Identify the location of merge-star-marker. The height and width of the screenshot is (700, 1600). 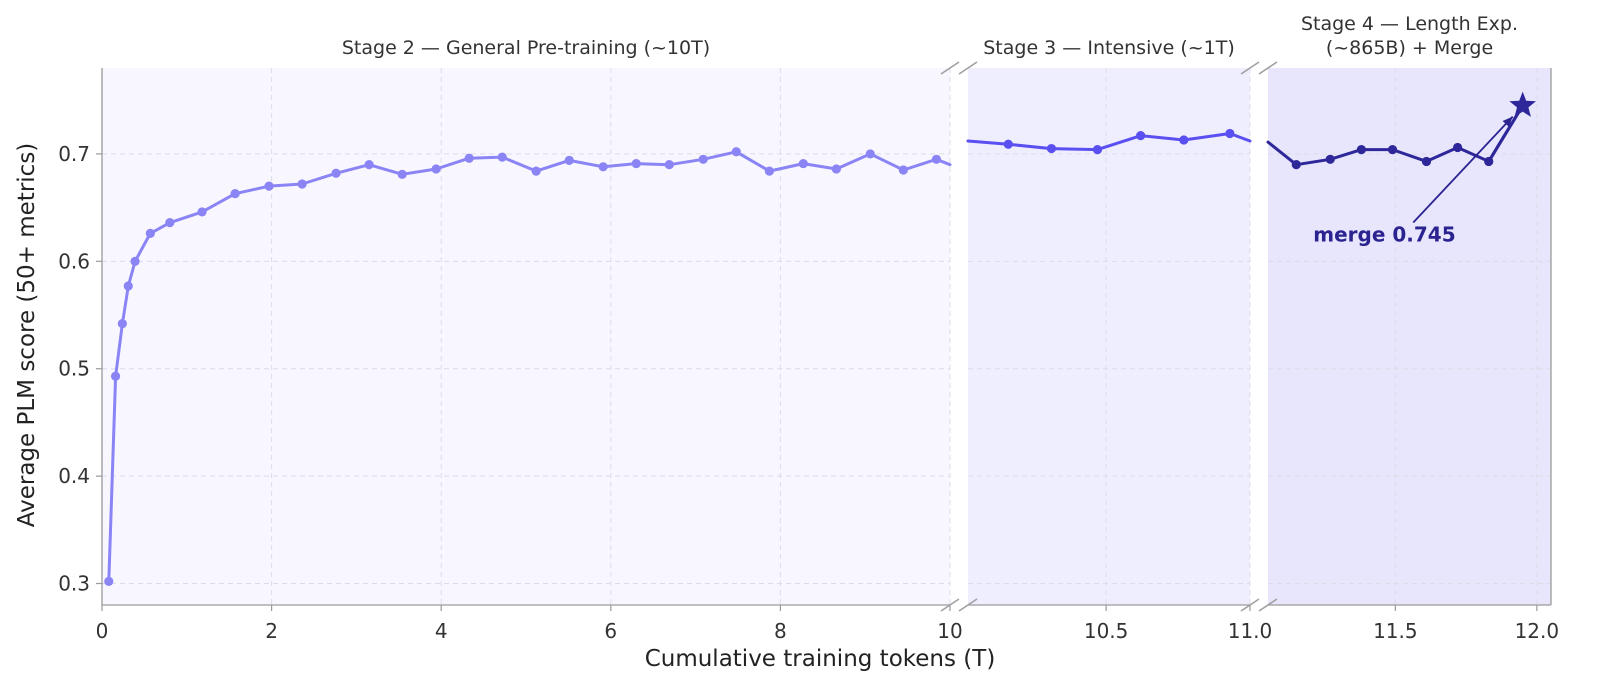
(1522, 104).